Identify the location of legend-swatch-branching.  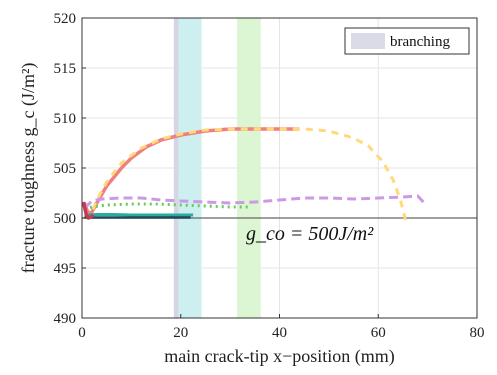
(368, 41).